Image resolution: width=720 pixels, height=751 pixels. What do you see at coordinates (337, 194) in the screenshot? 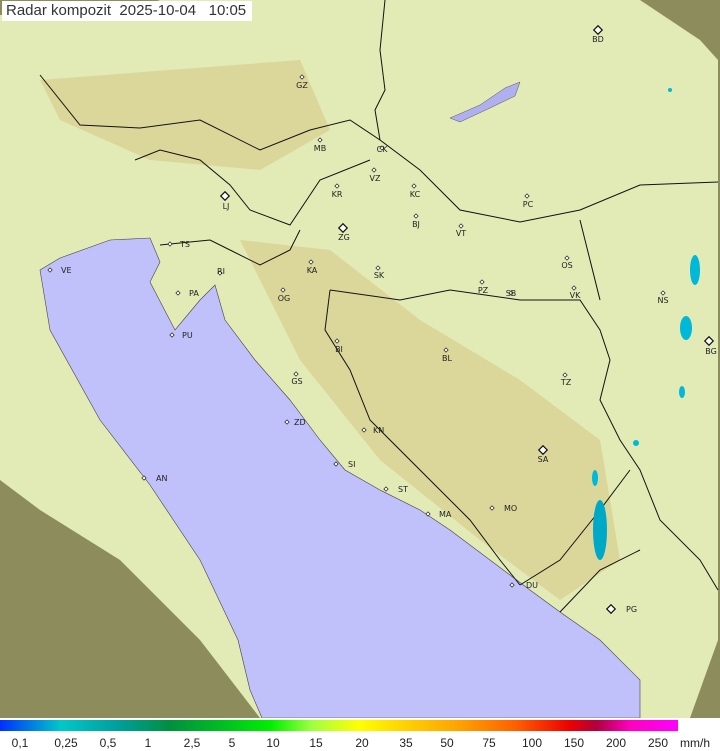
I see `city-label: KR` at bounding box center [337, 194].